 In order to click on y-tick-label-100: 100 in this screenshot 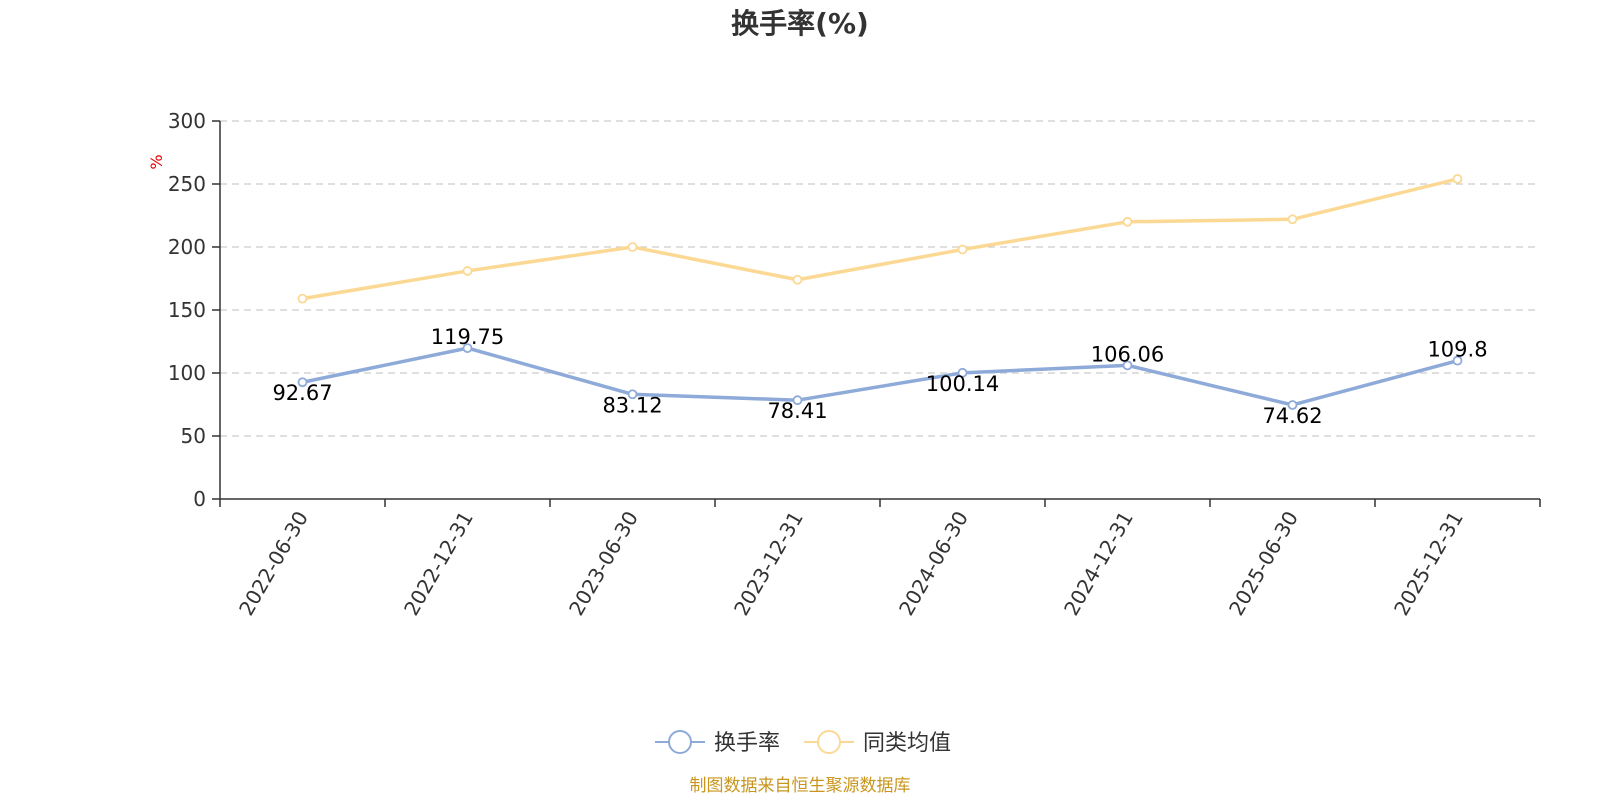, I will do `click(187, 373)`.